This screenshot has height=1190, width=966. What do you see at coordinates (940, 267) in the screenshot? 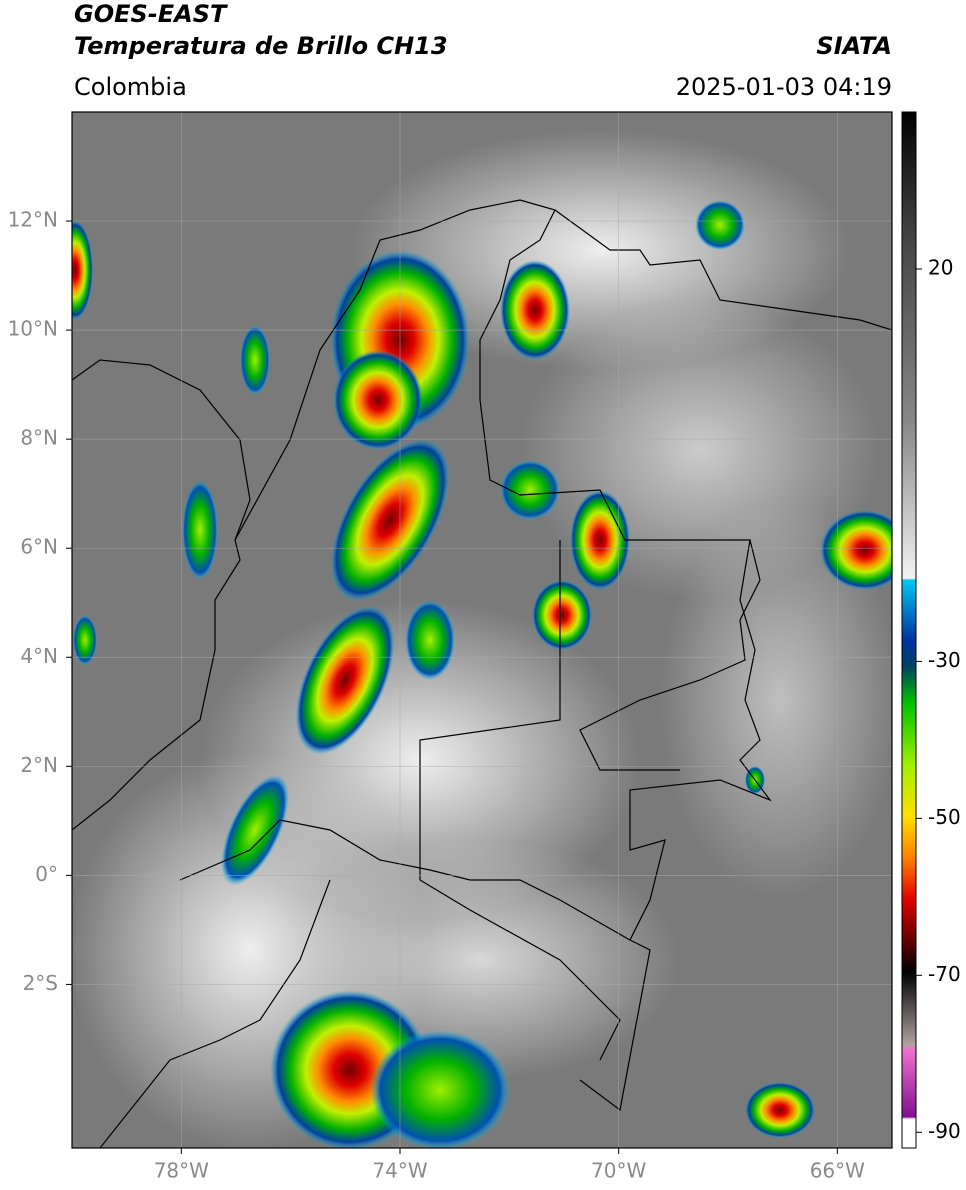
I see `colorbar-tick-label: 20` at bounding box center [940, 267].